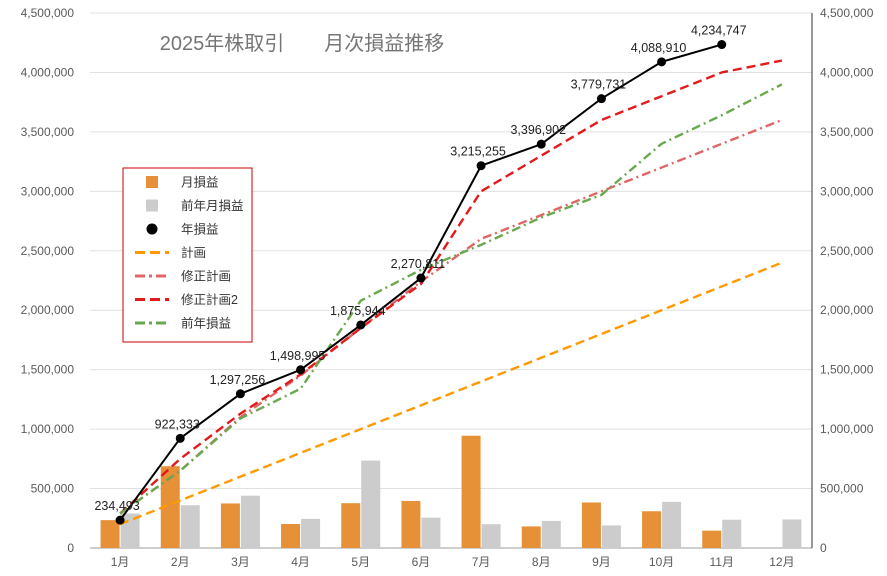 The height and width of the screenshot is (576, 887). Describe the element at coordinates (240, 562) in the screenshot. I see `x-tick-label: 3月` at that location.